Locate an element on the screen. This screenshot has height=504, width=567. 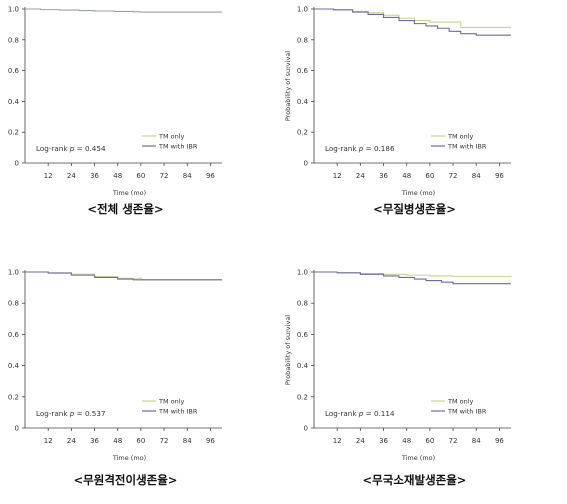
chart-caption: <무원격전이생존율> is located at coordinates (126, 480).